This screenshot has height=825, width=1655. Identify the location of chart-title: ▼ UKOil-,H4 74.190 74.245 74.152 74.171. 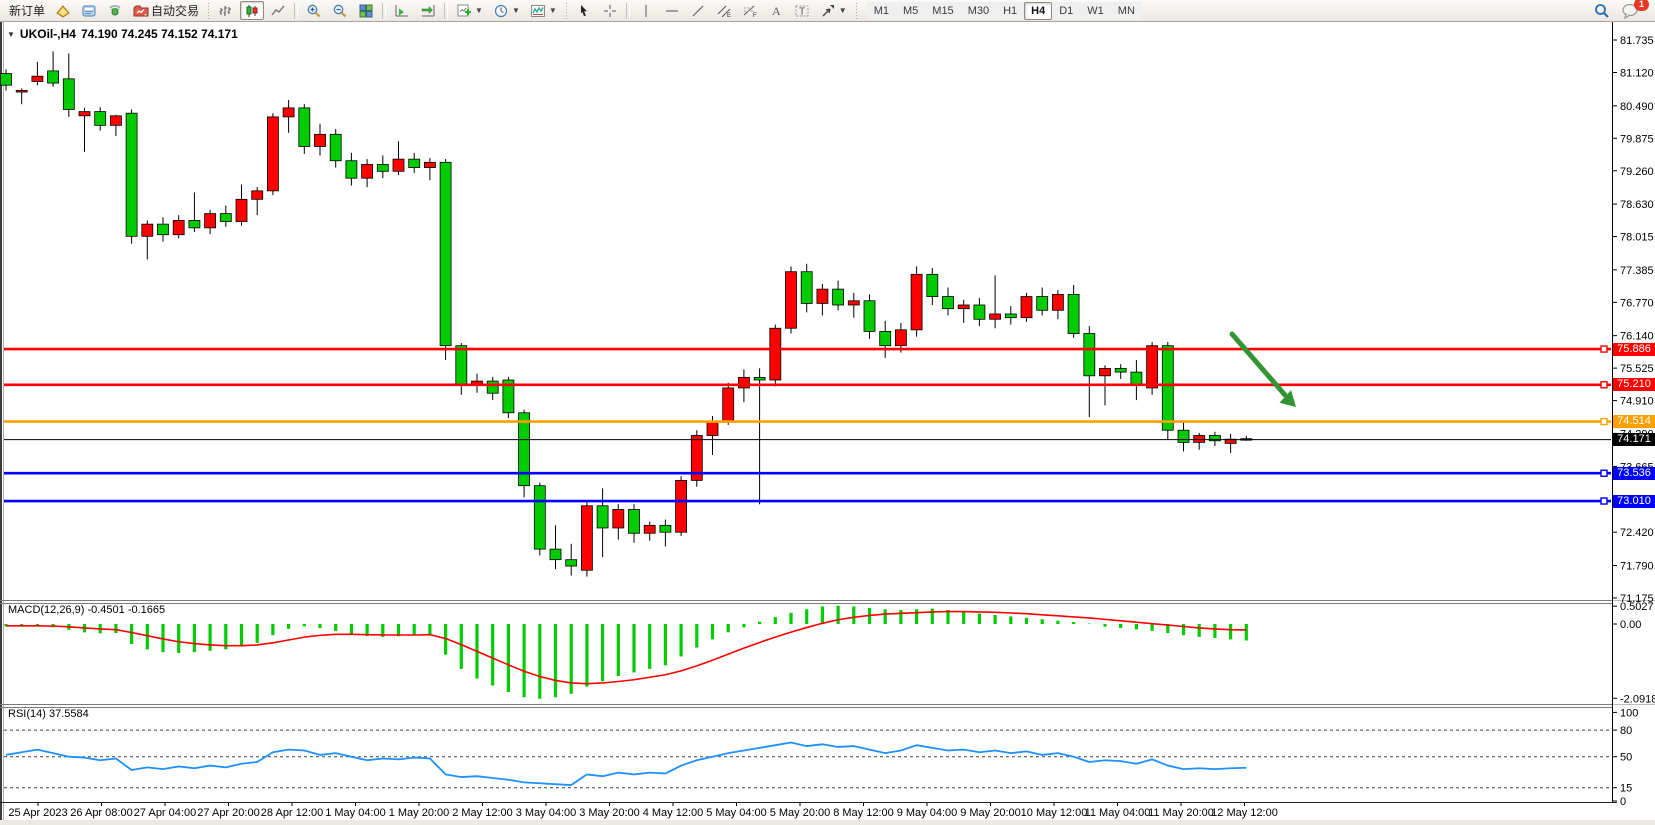
(122, 34).